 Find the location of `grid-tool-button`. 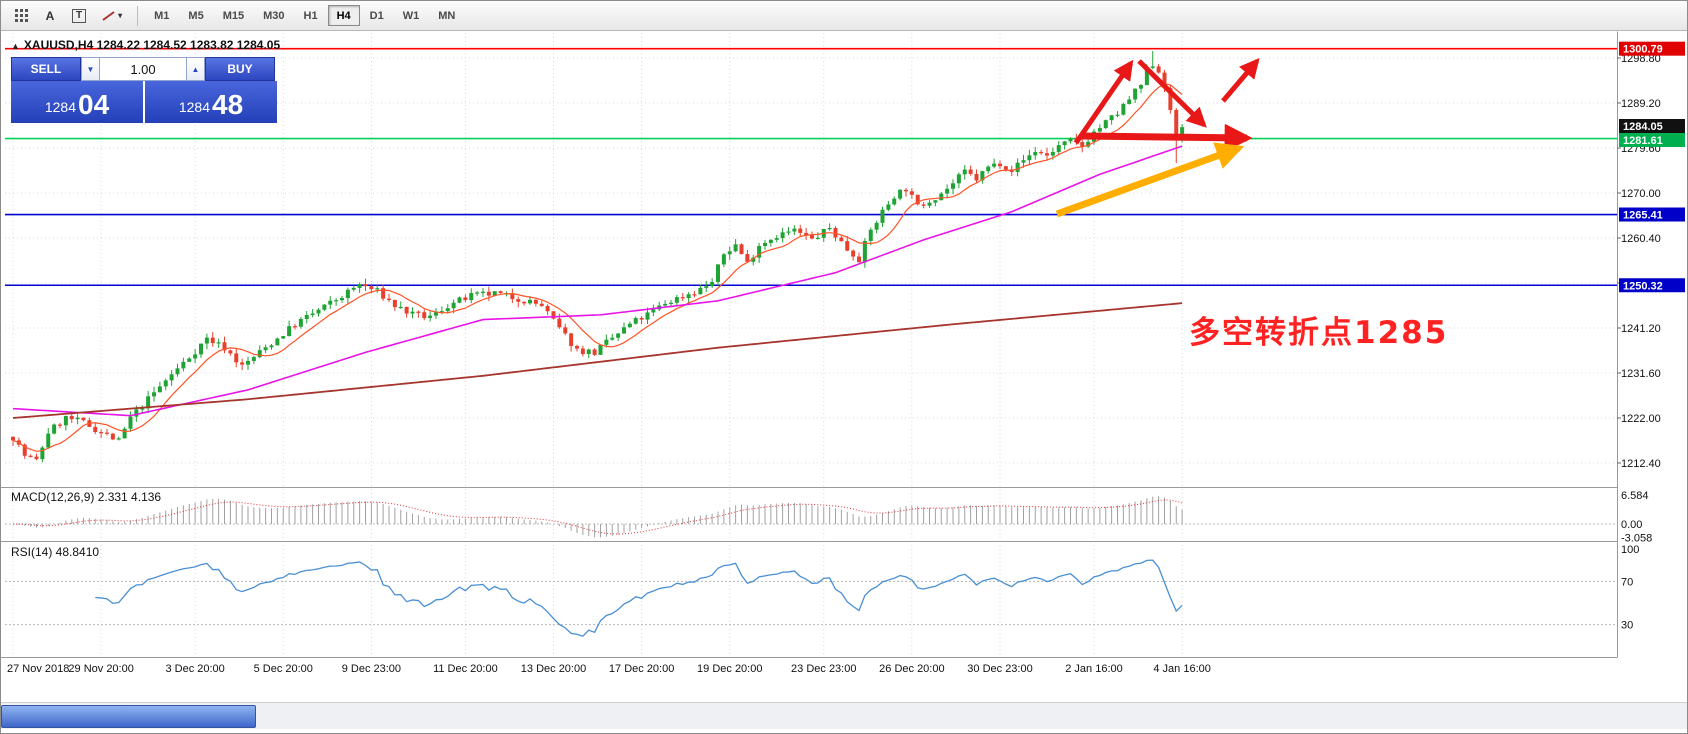

grid-tool-button is located at coordinates (21, 16).